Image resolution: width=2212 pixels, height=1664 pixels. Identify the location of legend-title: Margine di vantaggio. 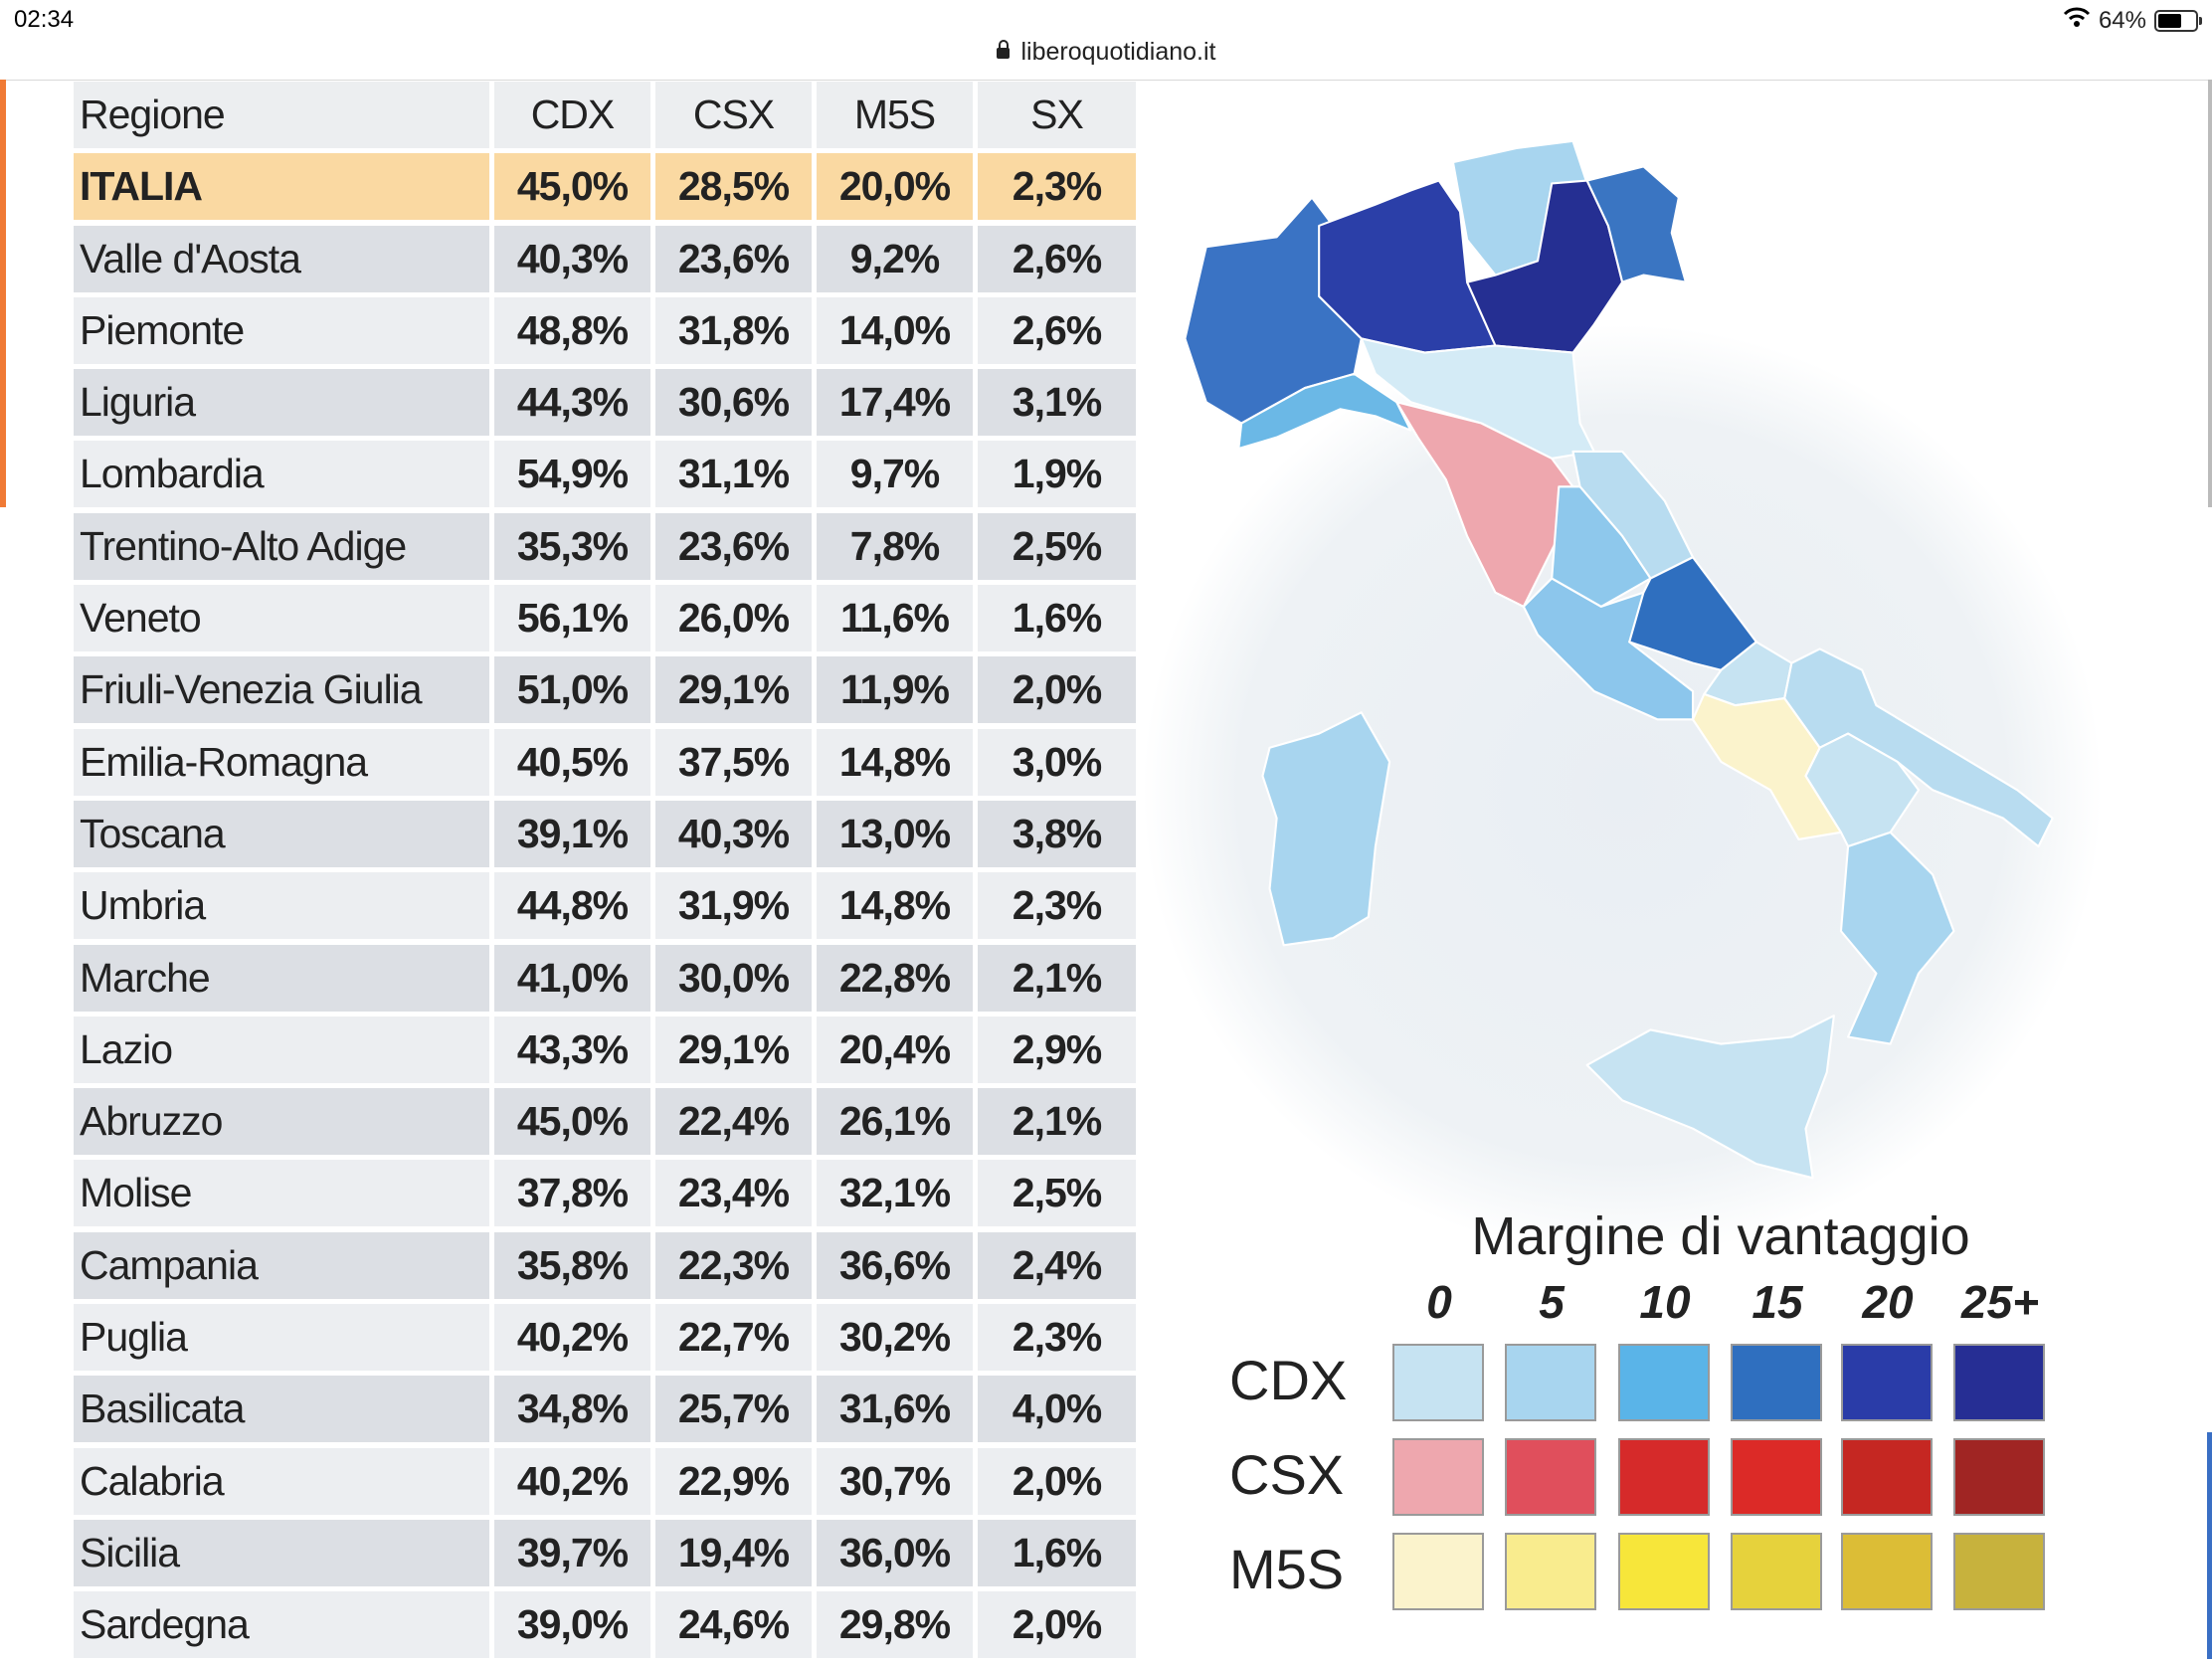
(1720, 1236).